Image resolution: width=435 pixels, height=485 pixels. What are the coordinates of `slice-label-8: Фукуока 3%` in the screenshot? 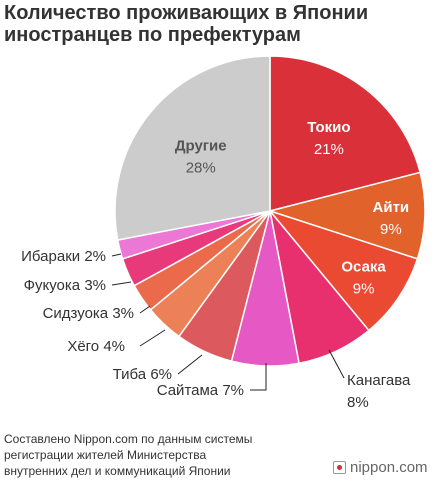 It's located at (65, 285).